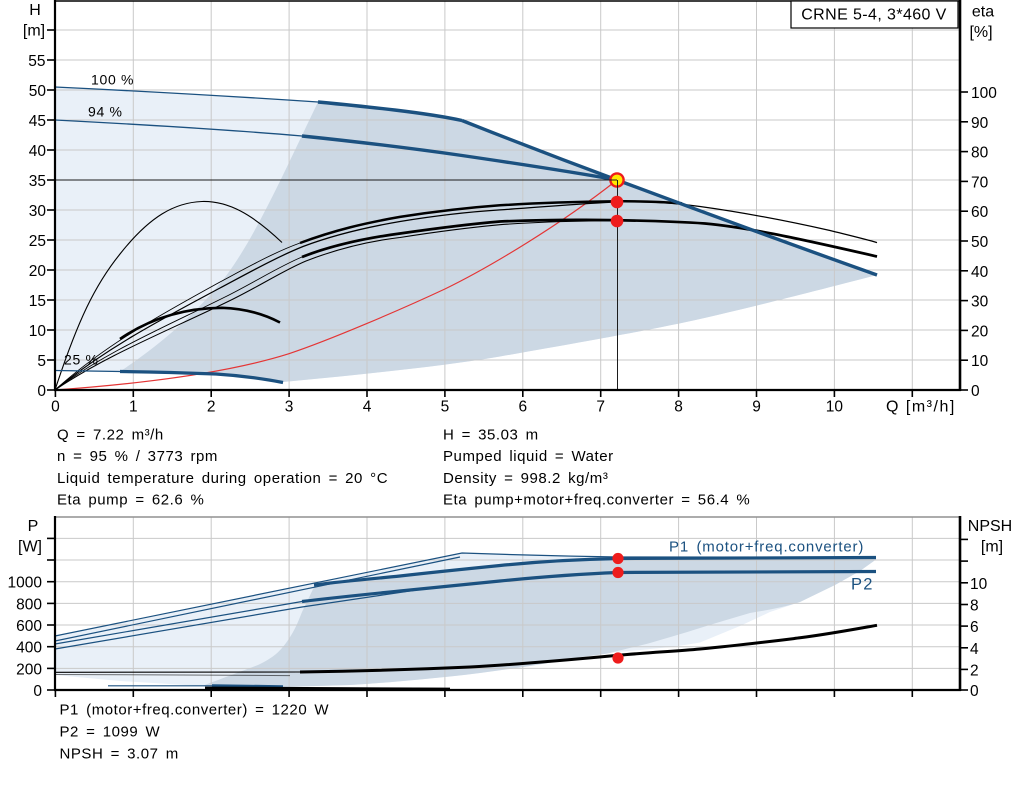 The image size is (1024, 786). Describe the element at coordinates (990, 526) in the screenshot. I see `svg-text: NPSH` at that location.